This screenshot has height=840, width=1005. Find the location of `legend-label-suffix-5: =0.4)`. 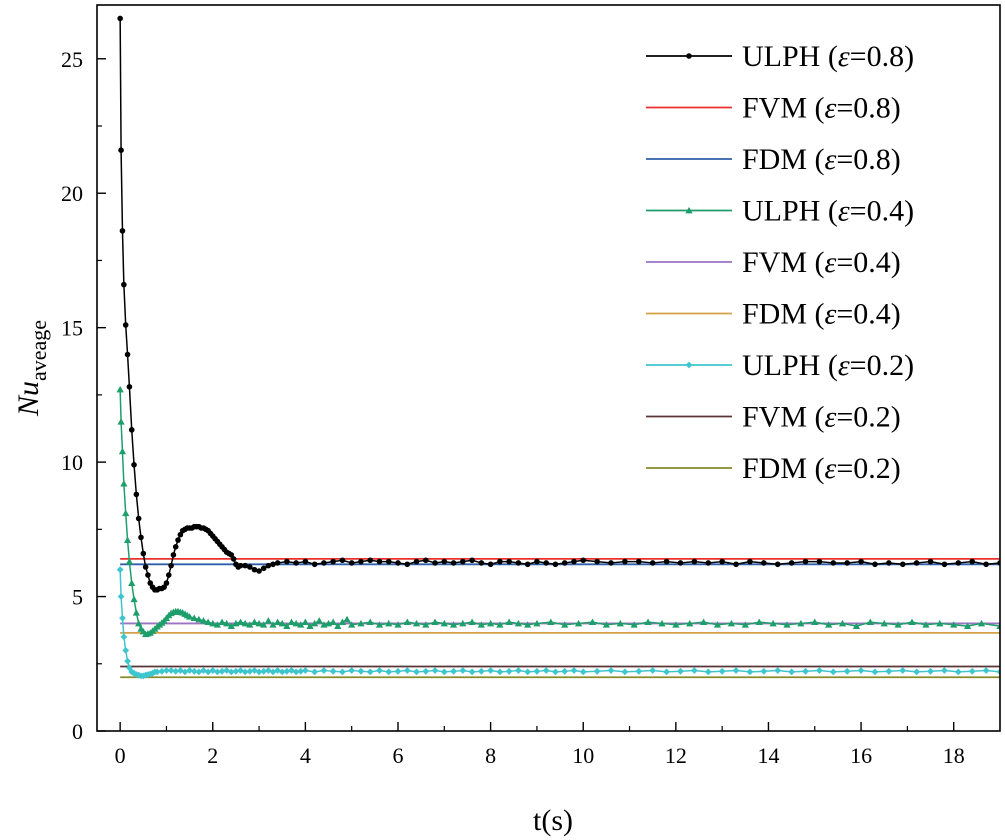

legend-label-suffix-5: =0.4) is located at coordinates (868, 314).